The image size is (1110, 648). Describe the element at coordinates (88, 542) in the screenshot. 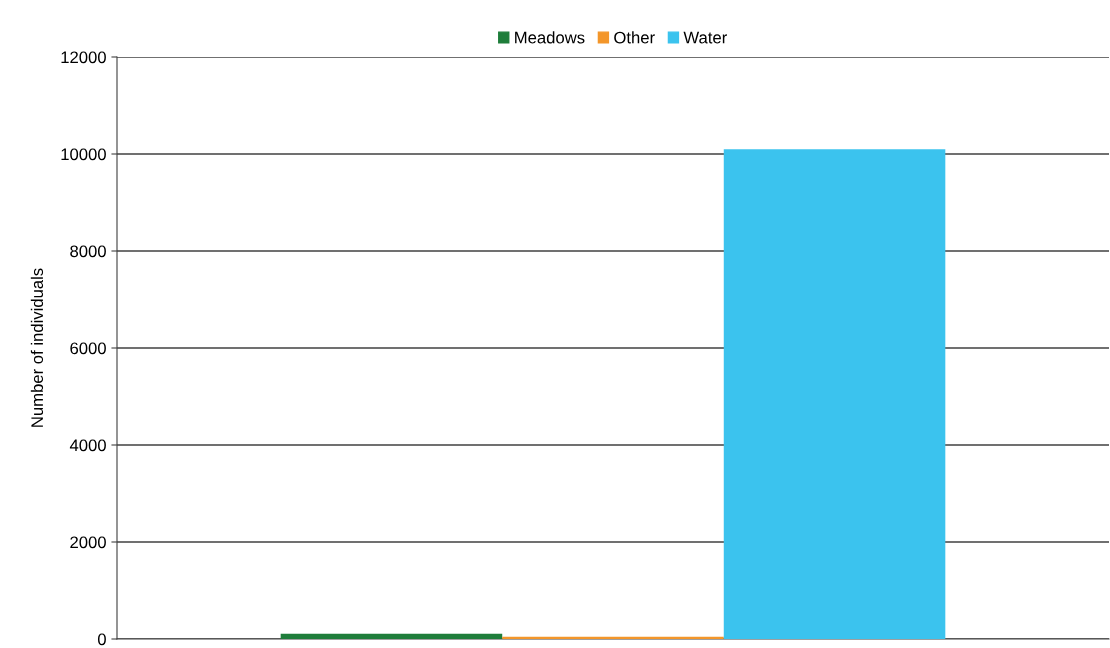

I see `y-tick-label: 2000` at that location.